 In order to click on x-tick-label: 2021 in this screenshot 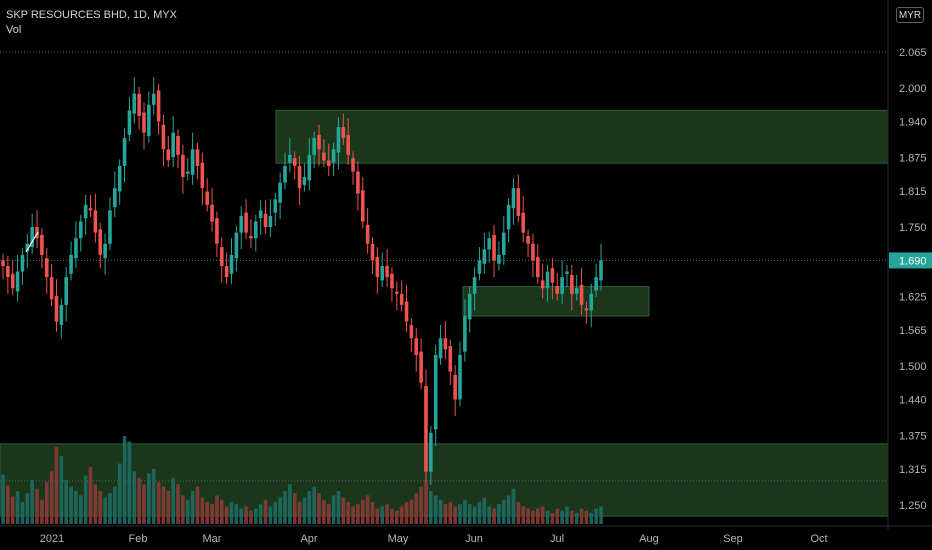, I will do `click(52, 539)`.